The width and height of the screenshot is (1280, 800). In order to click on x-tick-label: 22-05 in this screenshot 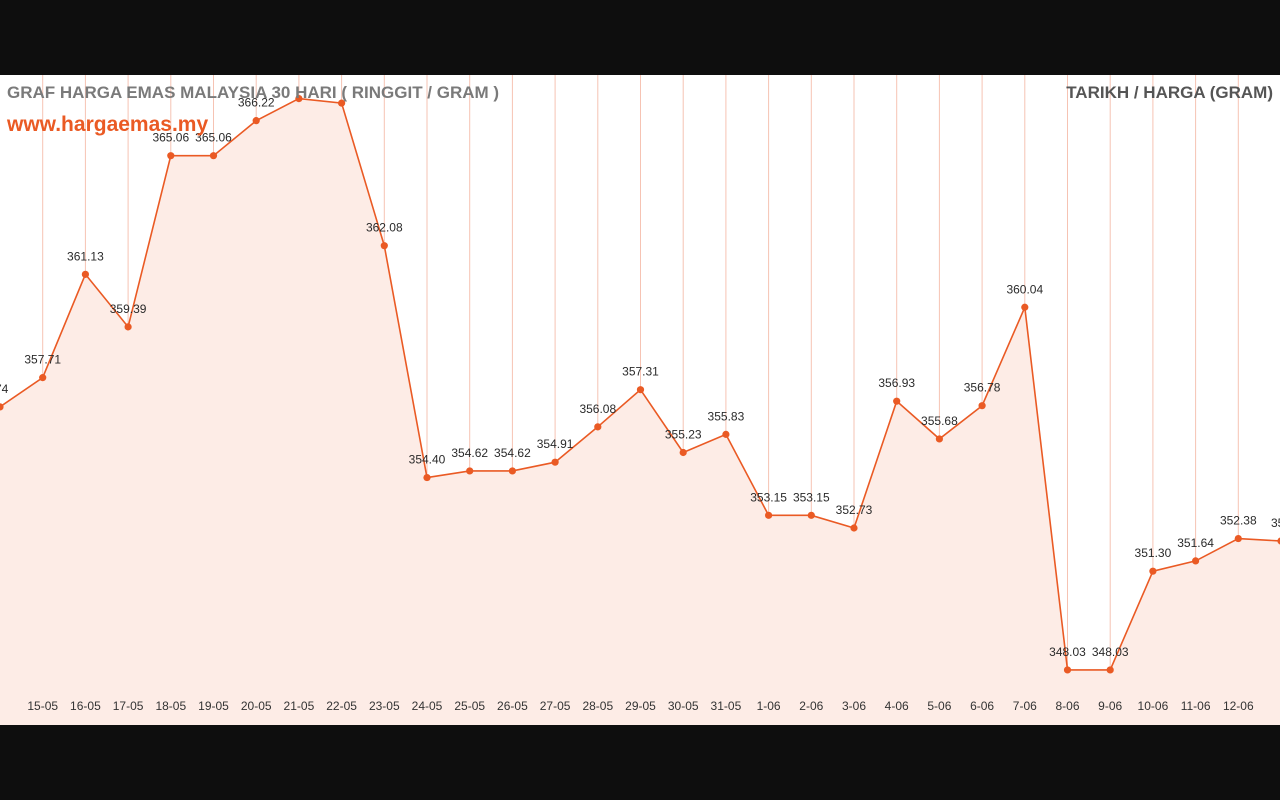, I will do `click(341, 706)`.